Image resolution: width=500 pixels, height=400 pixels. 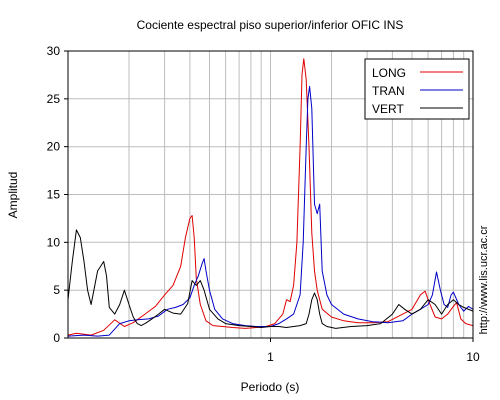 What do you see at coordinates (473, 357) in the screenshot?
I see `x-tick-label: 10` at bounding box center [473, 357].